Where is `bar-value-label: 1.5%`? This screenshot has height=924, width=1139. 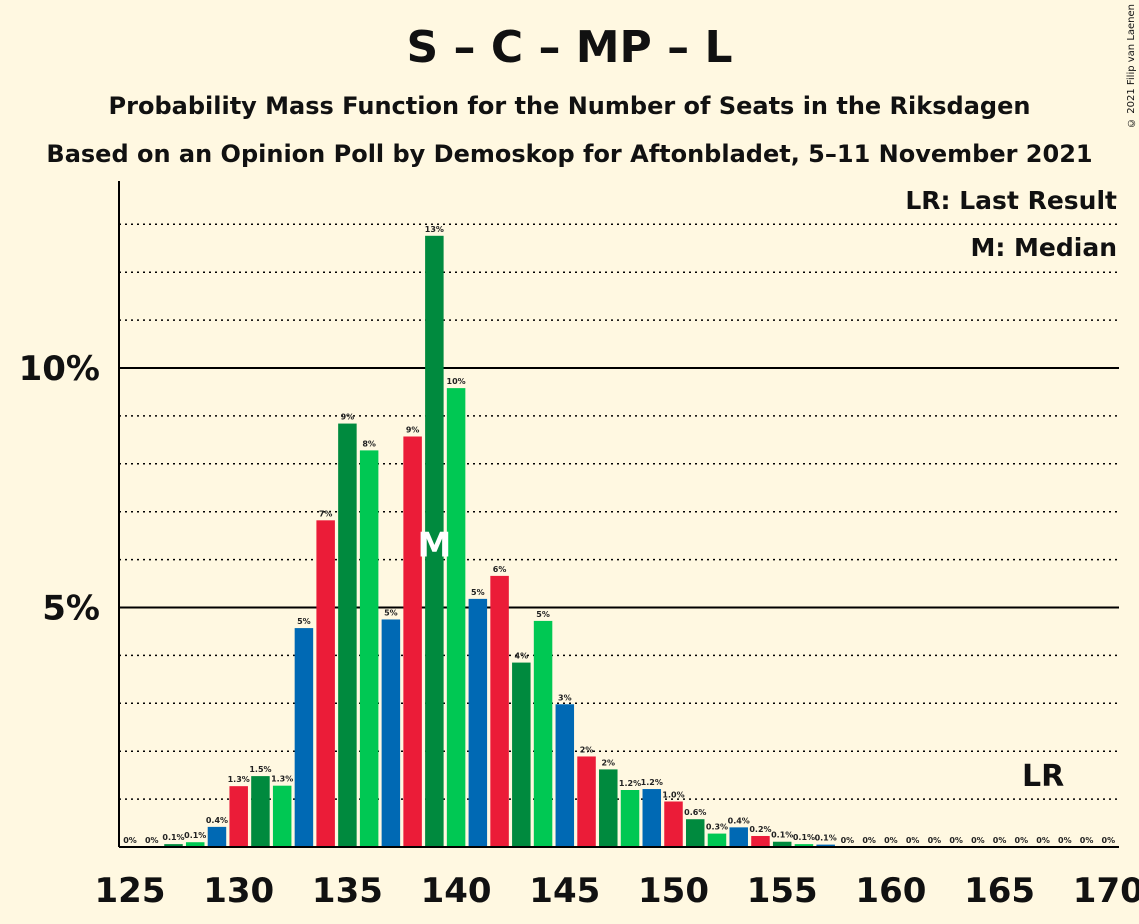 bar-value-label: 1.5% is located at coordinates (260, 769).